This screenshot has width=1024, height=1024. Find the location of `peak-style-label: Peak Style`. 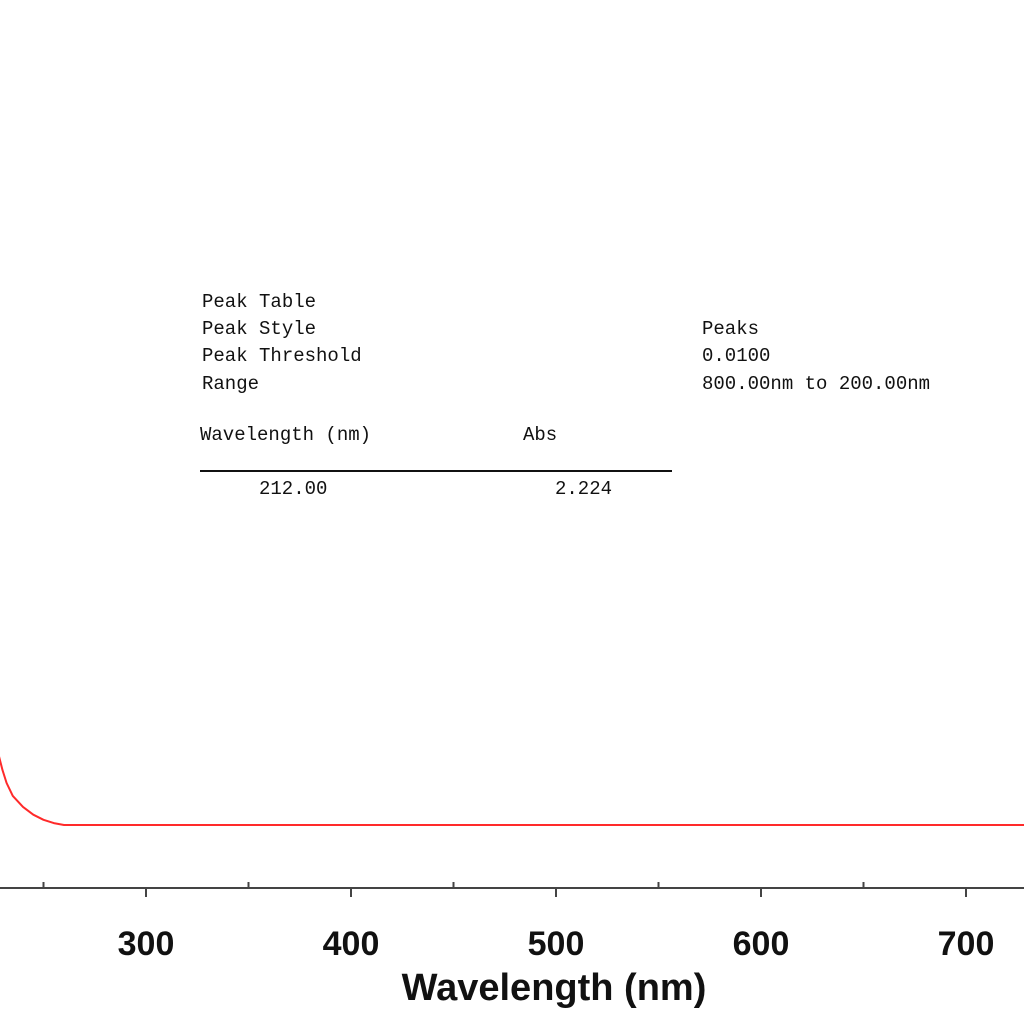

peak-style-label: Peak Style is located at coordinates (259, 329).